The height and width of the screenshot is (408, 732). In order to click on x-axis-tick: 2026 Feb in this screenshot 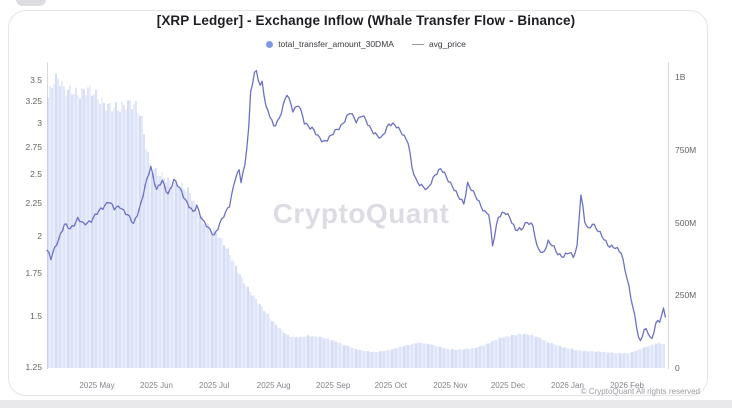, I will do `click(627, 385)`.